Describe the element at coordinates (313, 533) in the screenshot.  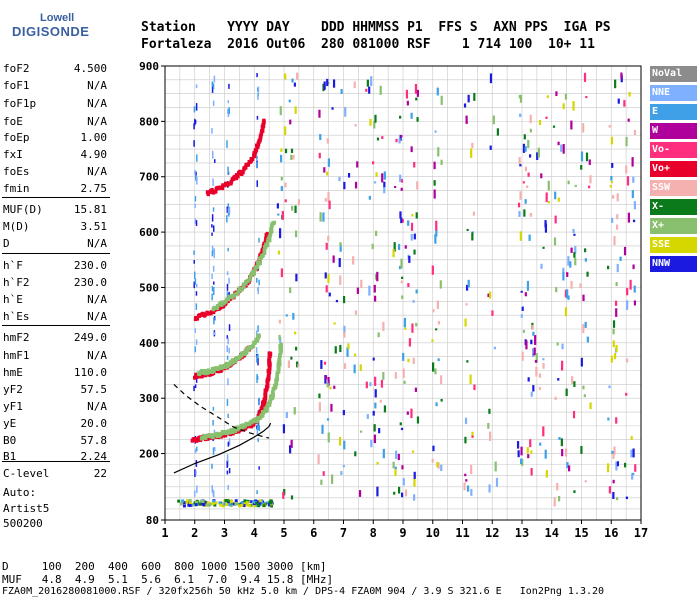
I see `x-tick-label: 6` at that location.